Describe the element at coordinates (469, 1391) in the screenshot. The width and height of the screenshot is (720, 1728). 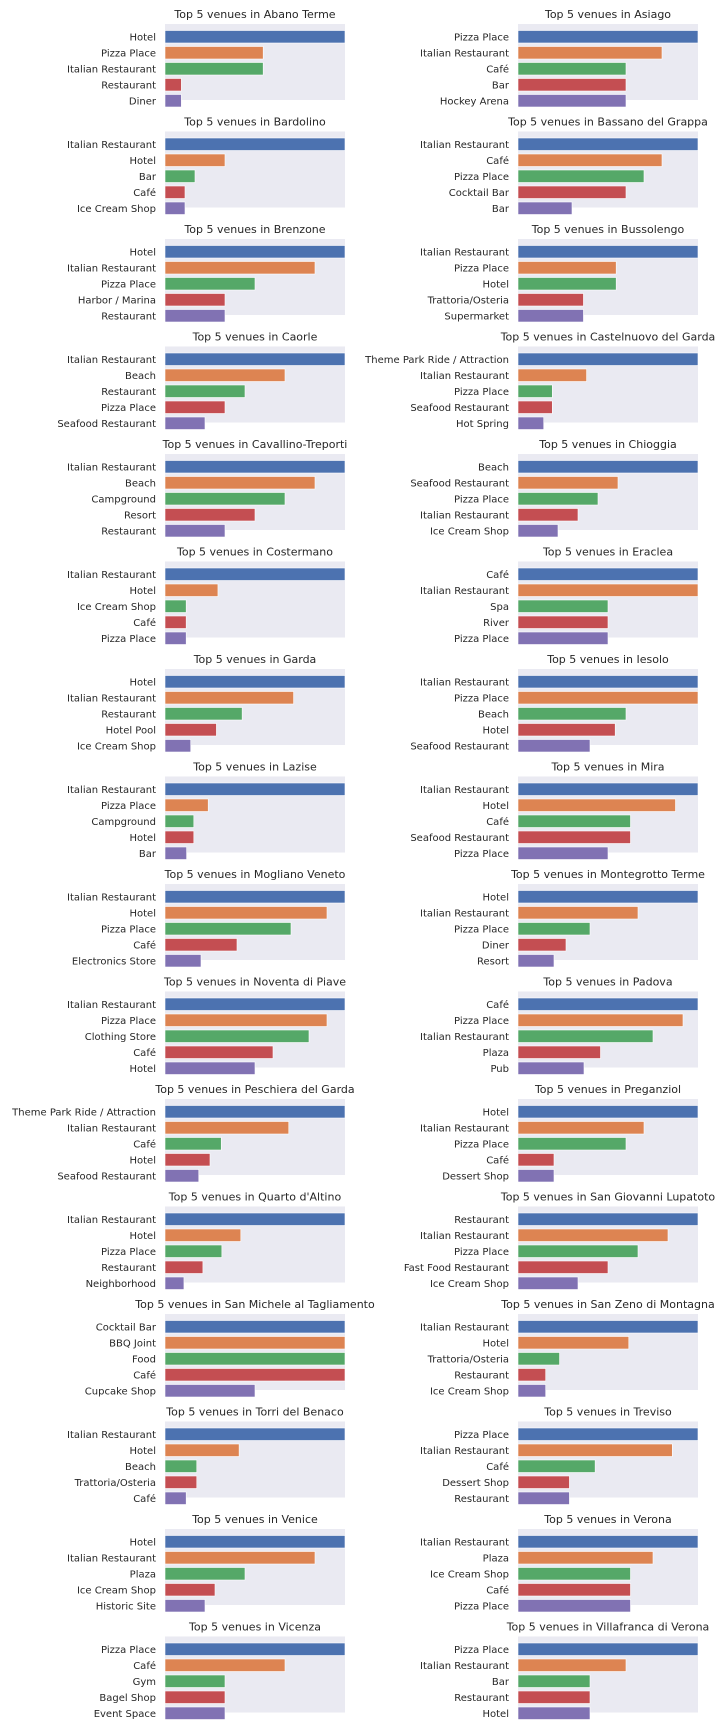
I see `category-label: Ice Cream Shop` at that location.